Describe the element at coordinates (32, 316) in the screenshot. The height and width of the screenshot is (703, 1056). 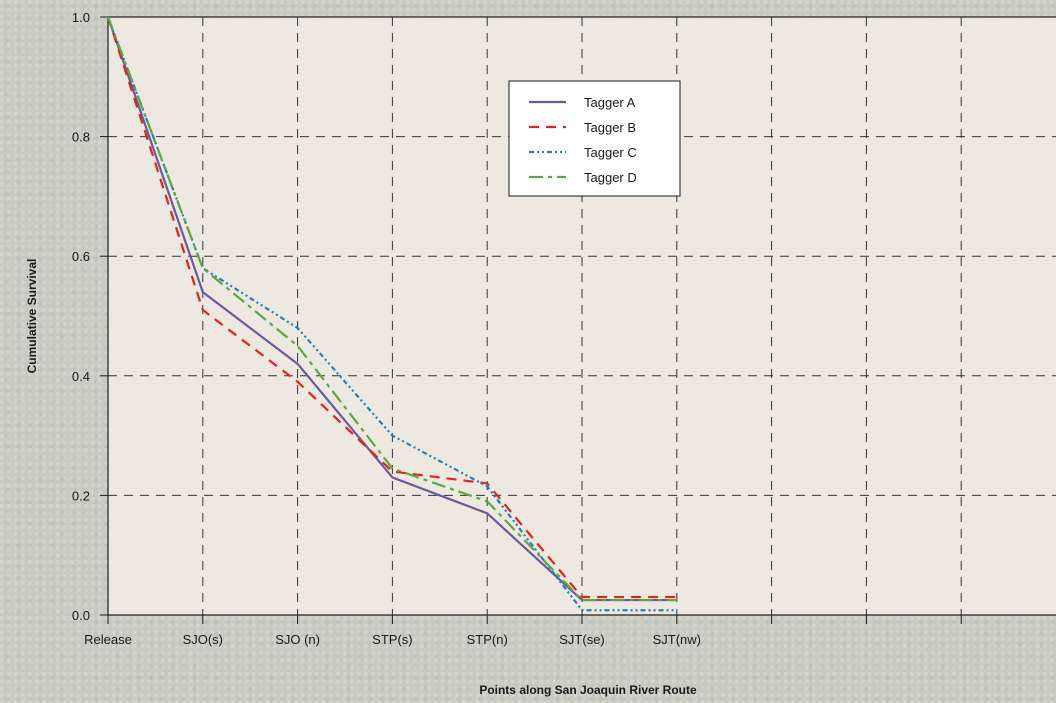
I see `y-axis-label: Cumulative Survival` at that location.